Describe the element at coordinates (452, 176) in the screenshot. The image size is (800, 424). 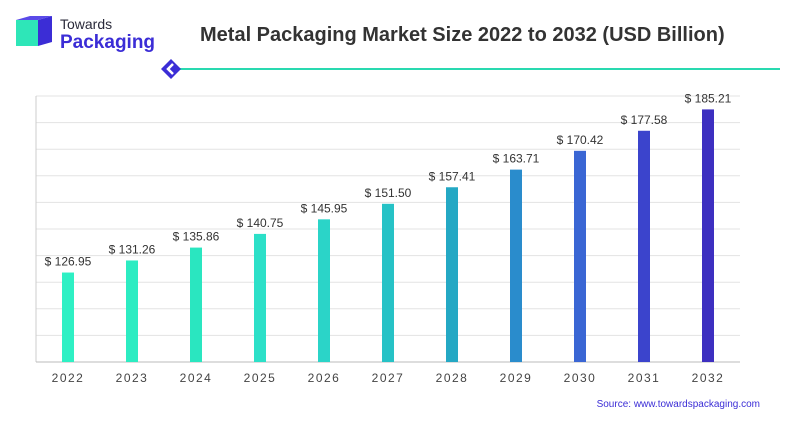
I see `value-label-2028: $ 157.41` at that location.